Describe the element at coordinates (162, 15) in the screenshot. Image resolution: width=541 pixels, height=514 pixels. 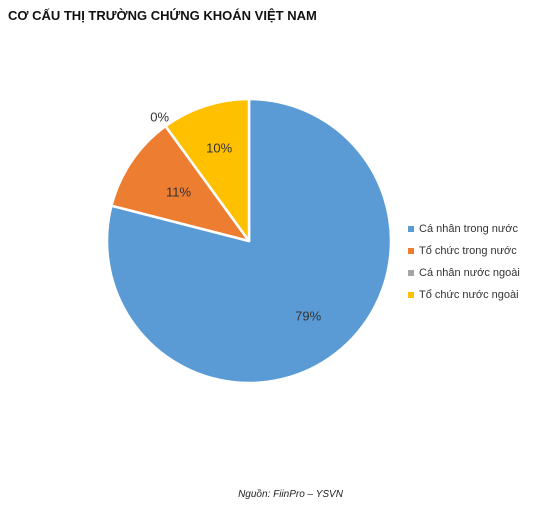
I see `chart-title: CƠ CẤU THỊ TRƯỜNG CHỨNG KHOÁN VIỆT NAM` at that location.